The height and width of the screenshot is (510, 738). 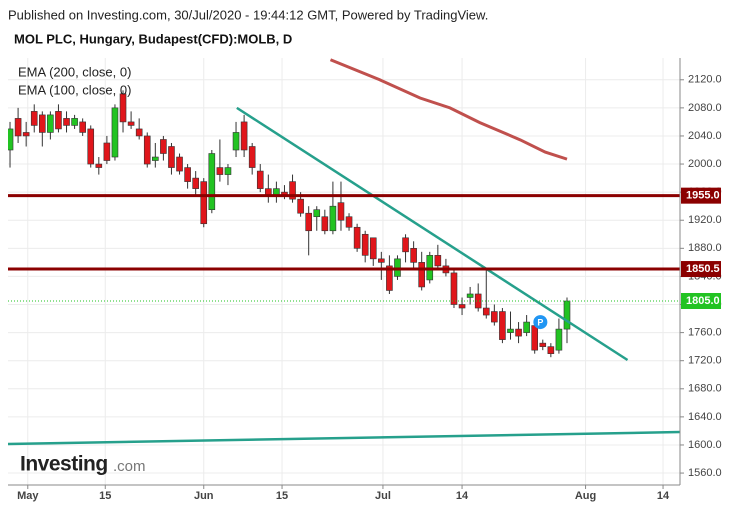 I want to click on y-tick-label: 1600.0, so click(x=705, y=445).